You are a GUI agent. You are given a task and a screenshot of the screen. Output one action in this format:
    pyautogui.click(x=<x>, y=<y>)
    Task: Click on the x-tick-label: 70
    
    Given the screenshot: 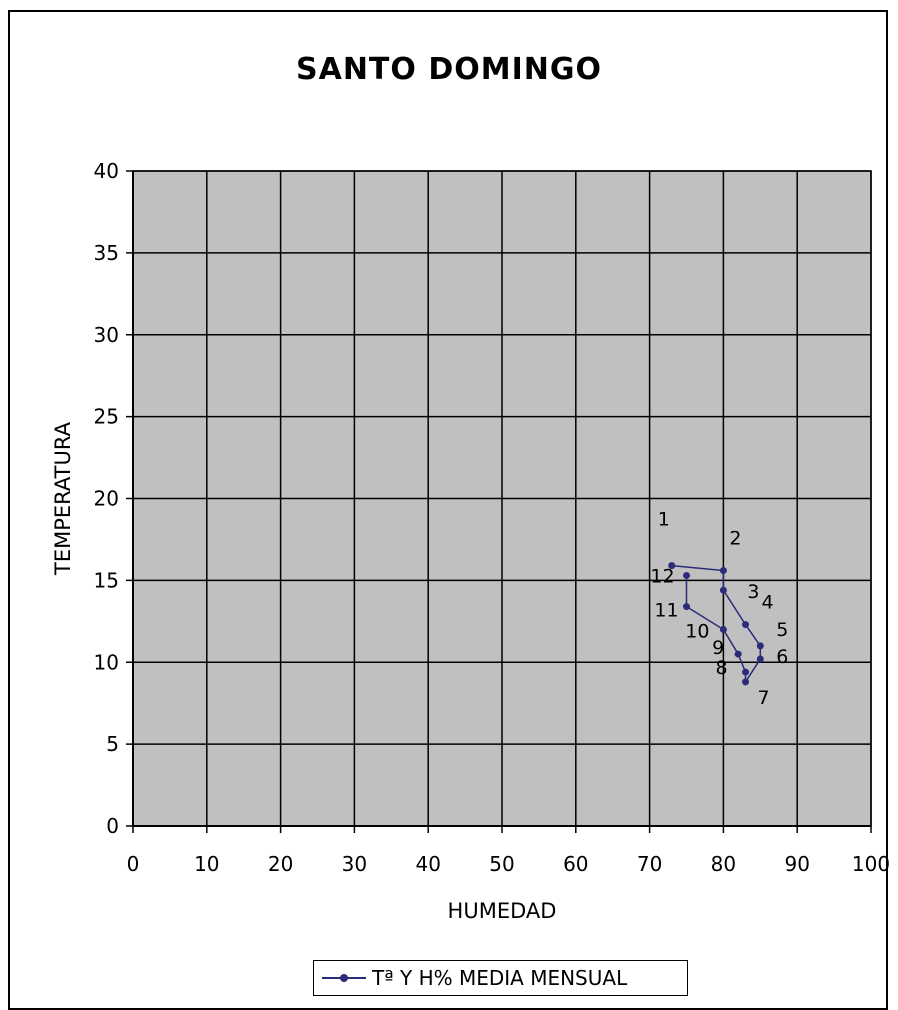 What is the action you would take?
    pyautogui.click(x=649, y=864)
    